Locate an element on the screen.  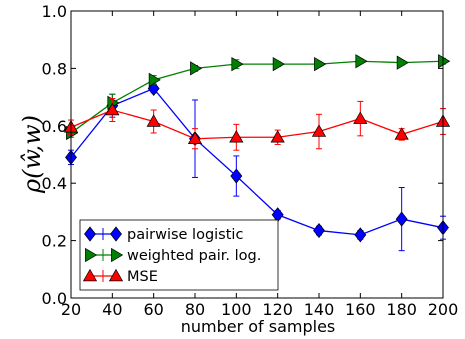
x-tick-label: 180 is located at coordinates (401, 309).